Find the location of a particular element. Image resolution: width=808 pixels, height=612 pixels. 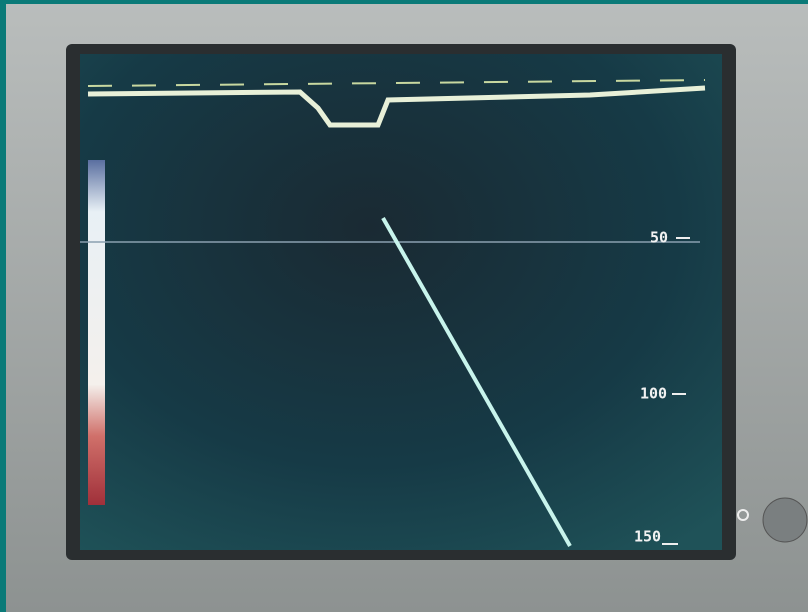

depth-label: 100 is located at coordinates (653, 394).